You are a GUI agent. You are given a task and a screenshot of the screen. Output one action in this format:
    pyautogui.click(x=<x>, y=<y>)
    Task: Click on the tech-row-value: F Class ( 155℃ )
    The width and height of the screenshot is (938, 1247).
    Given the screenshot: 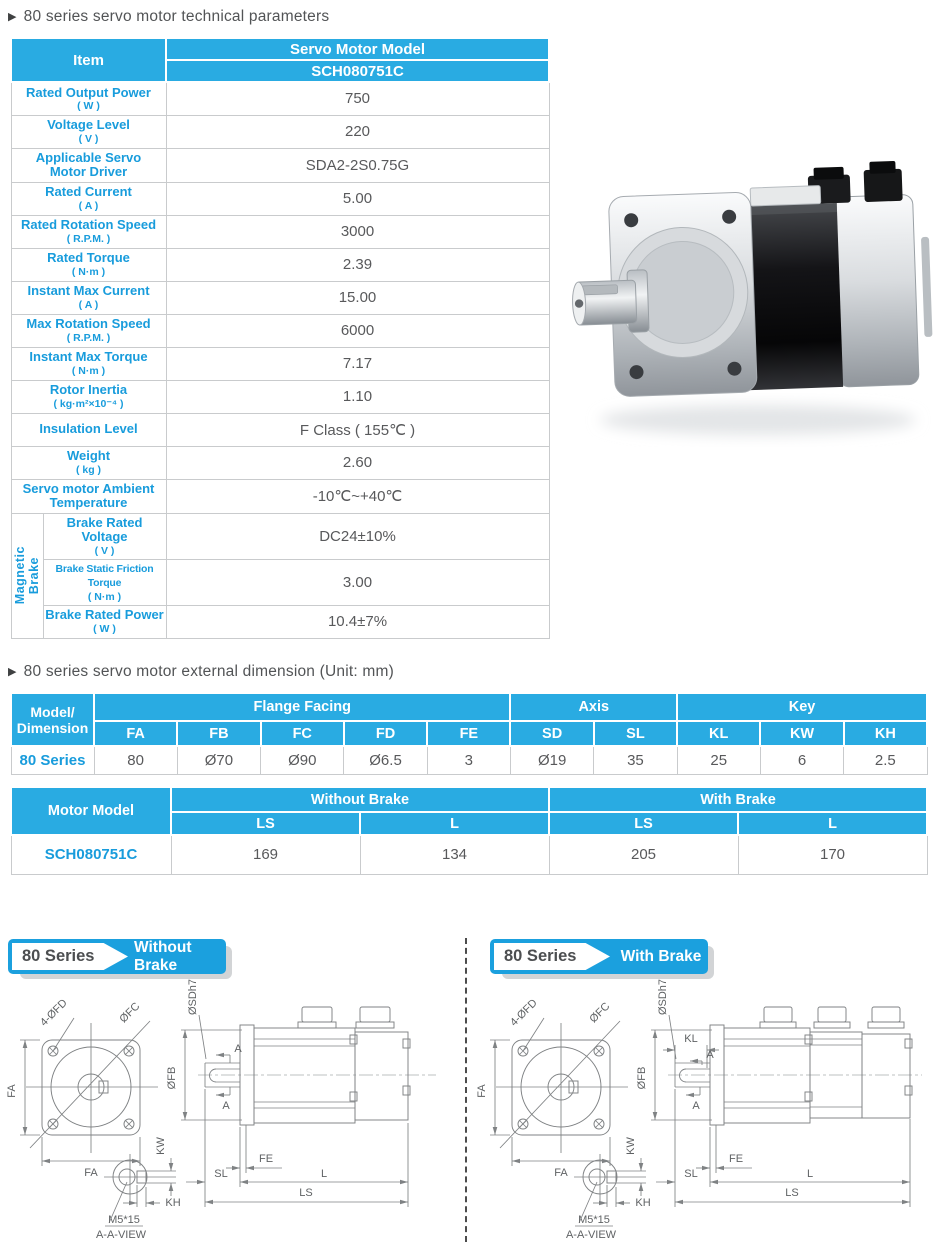 What is the action you would take?
    pyautogui.click(x=357, y=429)
    